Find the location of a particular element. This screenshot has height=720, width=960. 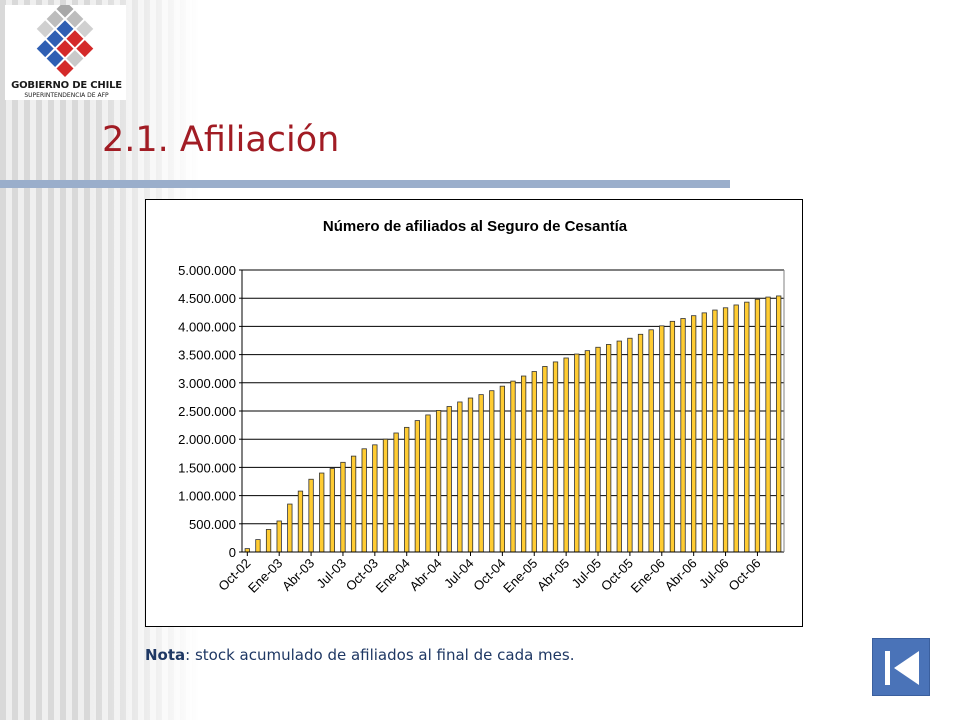

x-tick-label: Jul-06 is located at coordinates (714, 574).